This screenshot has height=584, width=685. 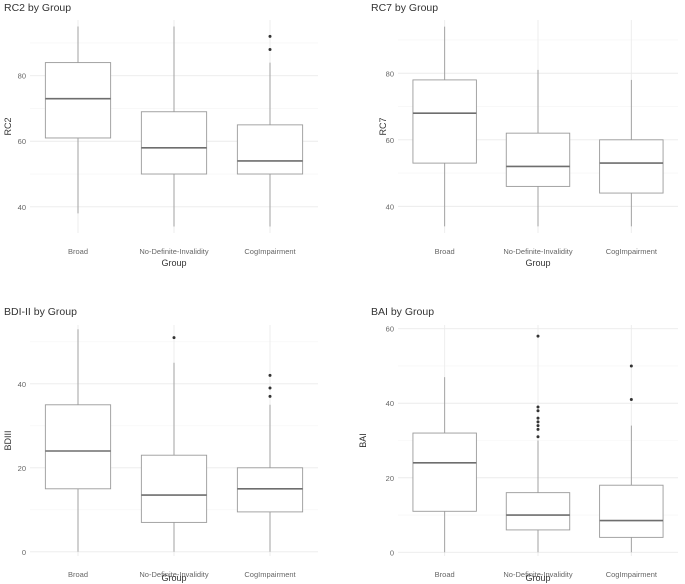 I want to click on chart-title: RC7 by Group, so click(x=404, y=8).